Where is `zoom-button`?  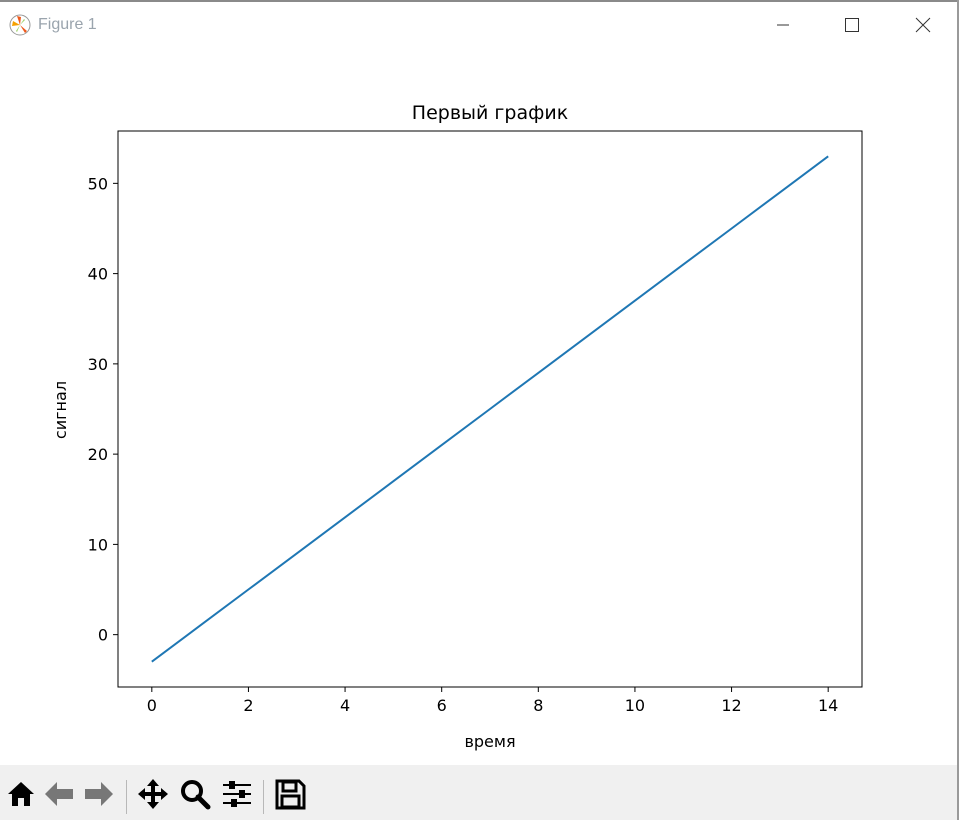
zoom-button is located at coordinates (195, 794).